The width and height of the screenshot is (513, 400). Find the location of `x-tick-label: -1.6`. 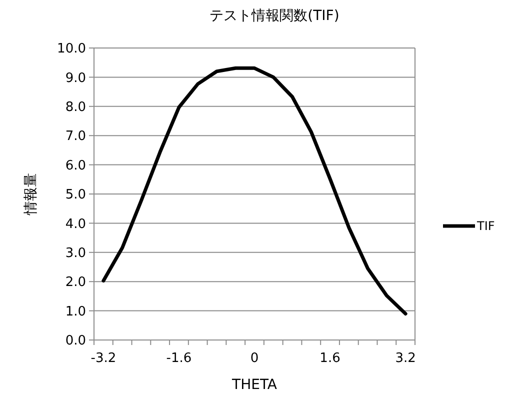

x-tick-label: -1.6 is located at coordinates (179, 358).